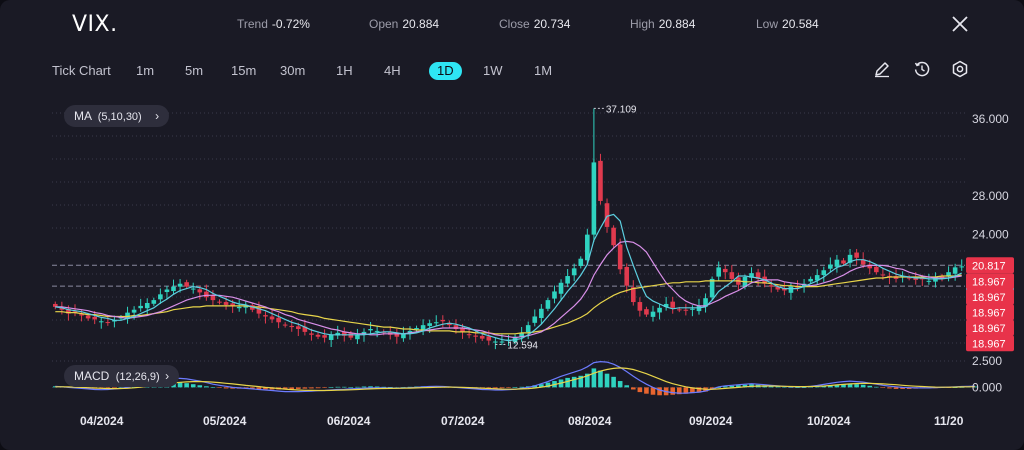  Describe the element at coordinates (922, 69) in the screenshot. I see `history-icon` at that location.